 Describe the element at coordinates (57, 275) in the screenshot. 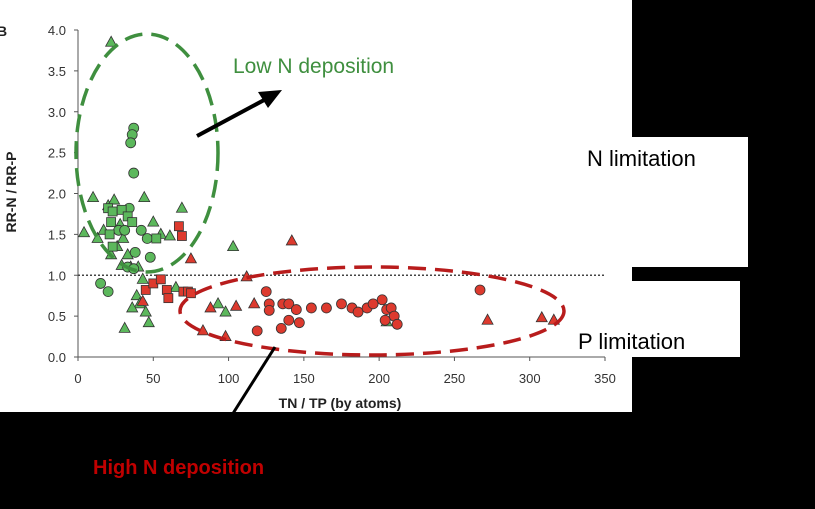

I see `y-tick-label: 1.0` at that location.